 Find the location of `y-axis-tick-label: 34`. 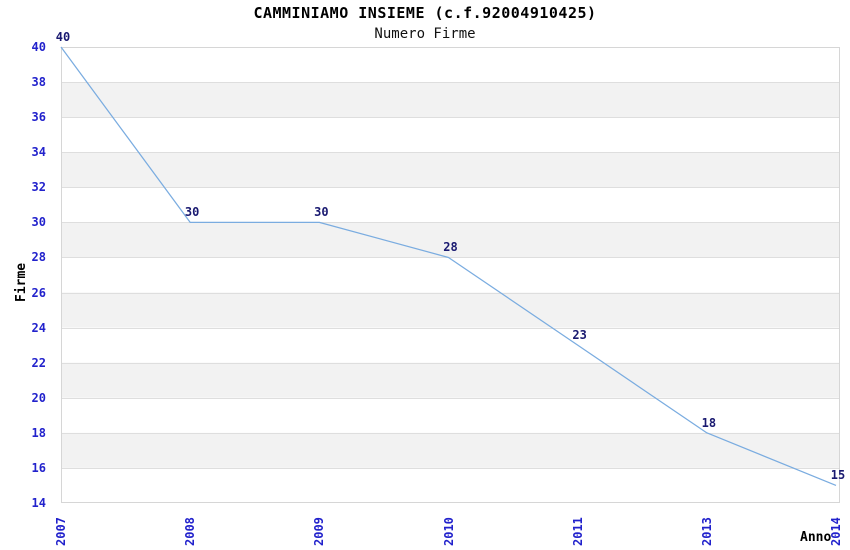

y-axis-tick-label: 34 is located at coordinates (38, 152).